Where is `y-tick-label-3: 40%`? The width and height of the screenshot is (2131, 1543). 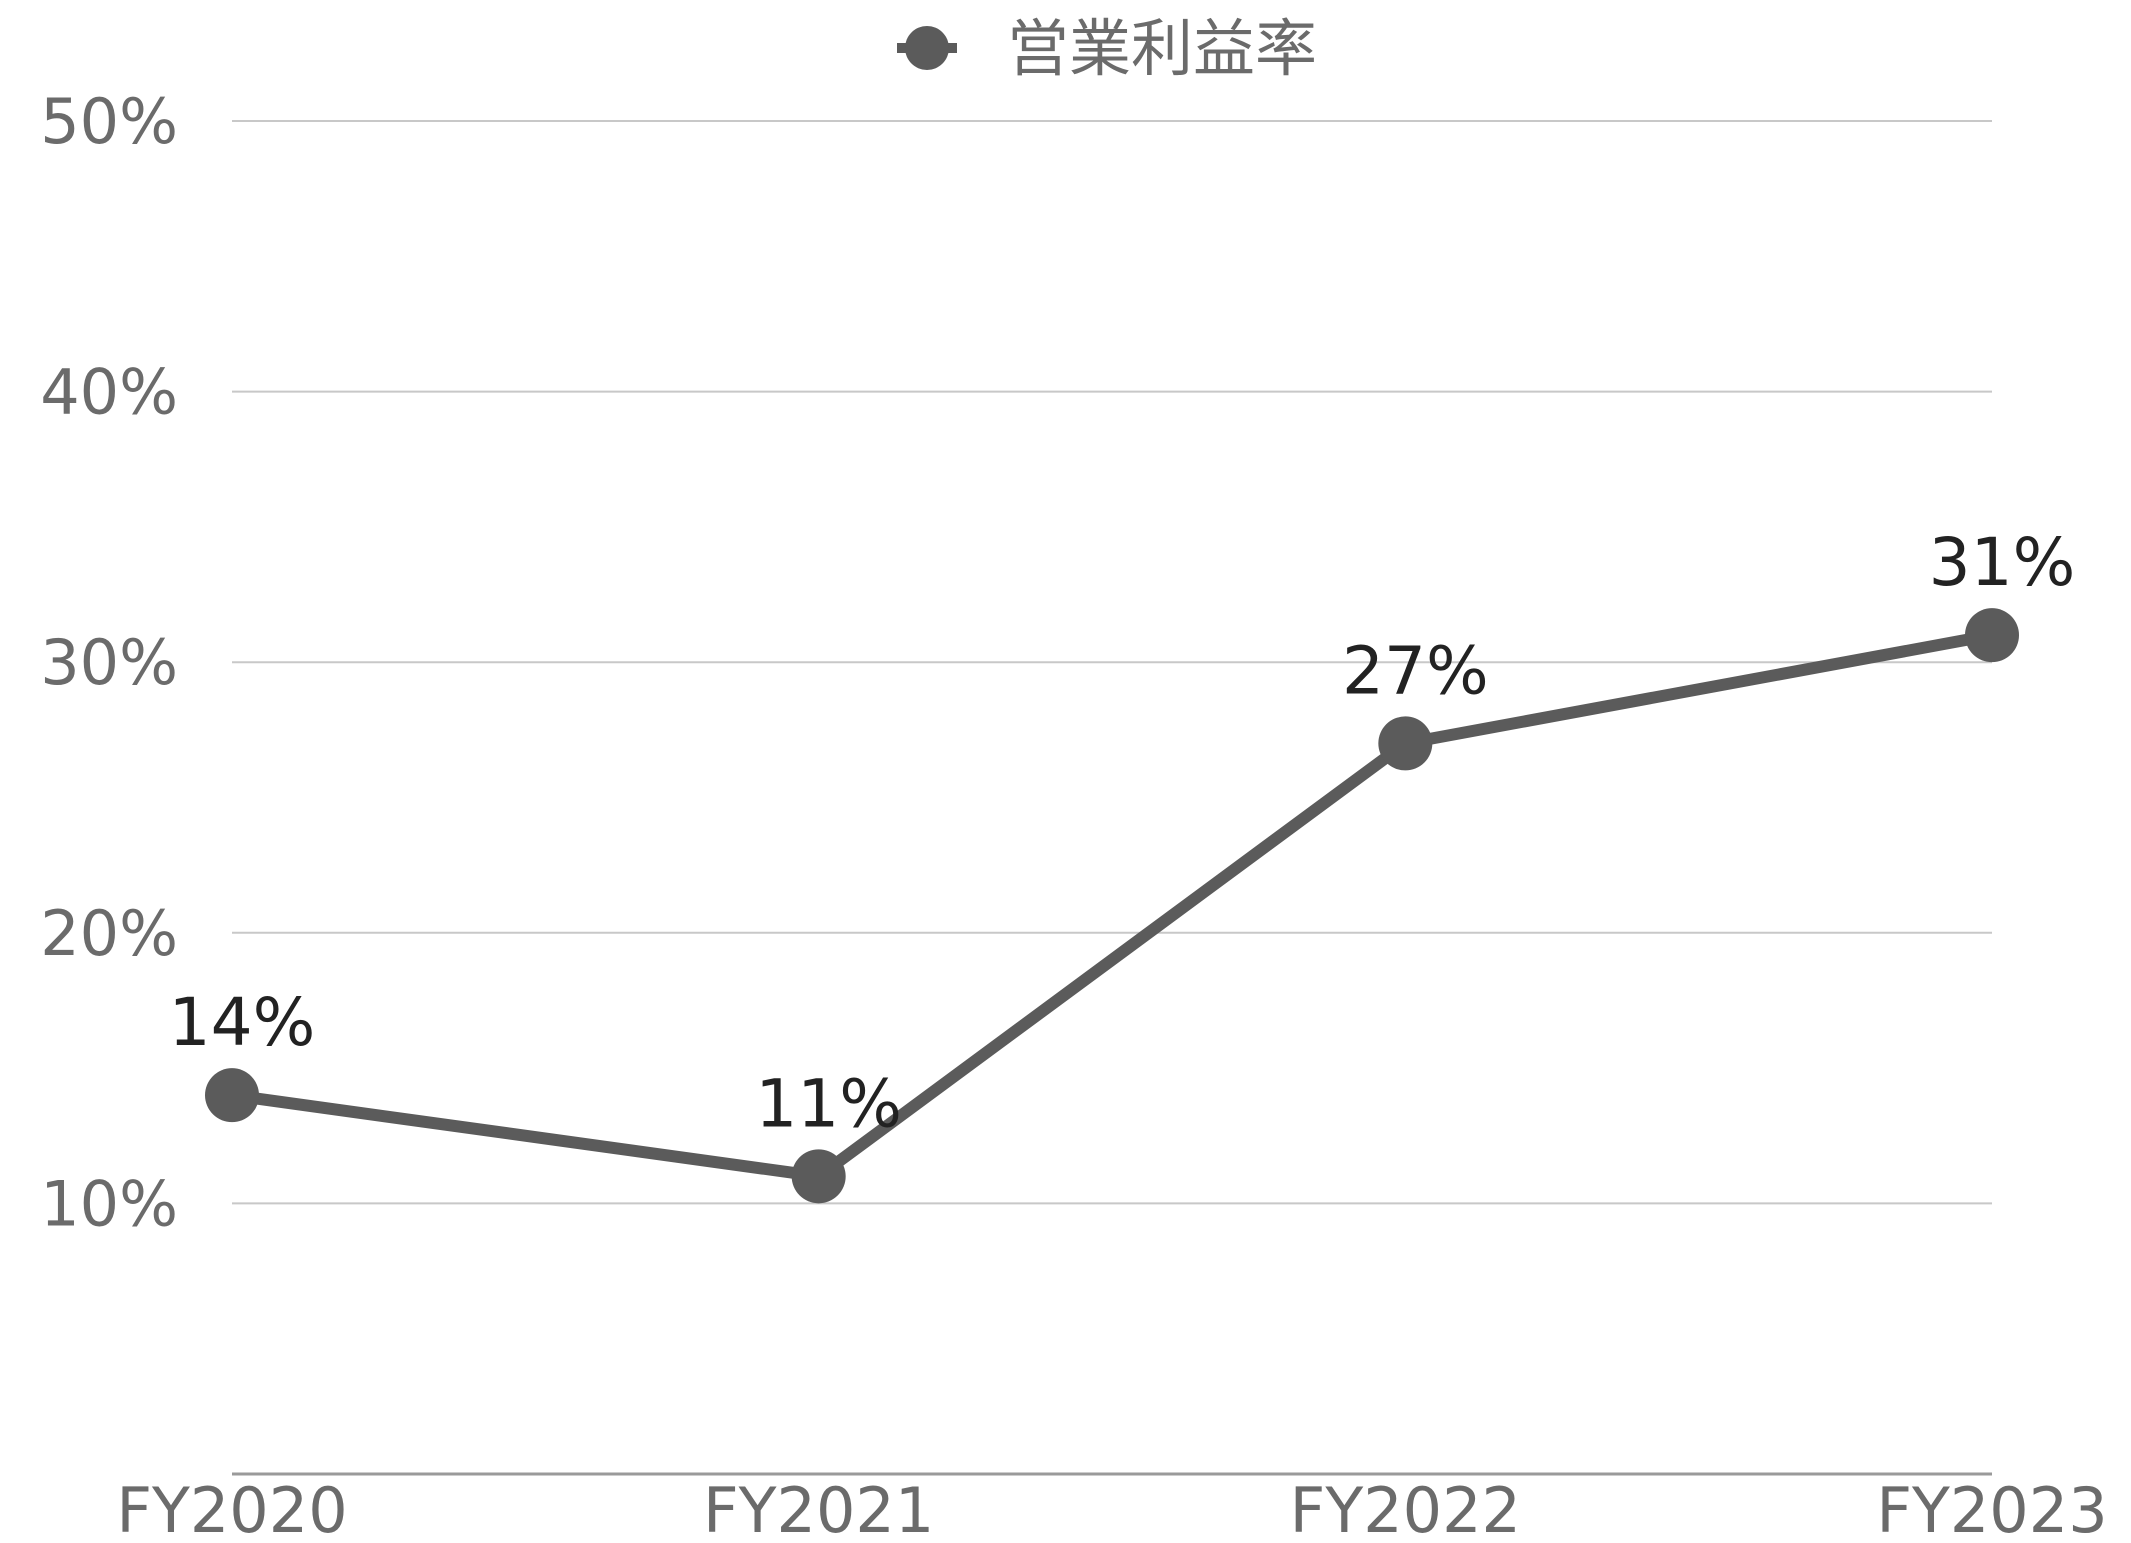
y-tick-label-3: 40% is located at coordinates (109, 392).